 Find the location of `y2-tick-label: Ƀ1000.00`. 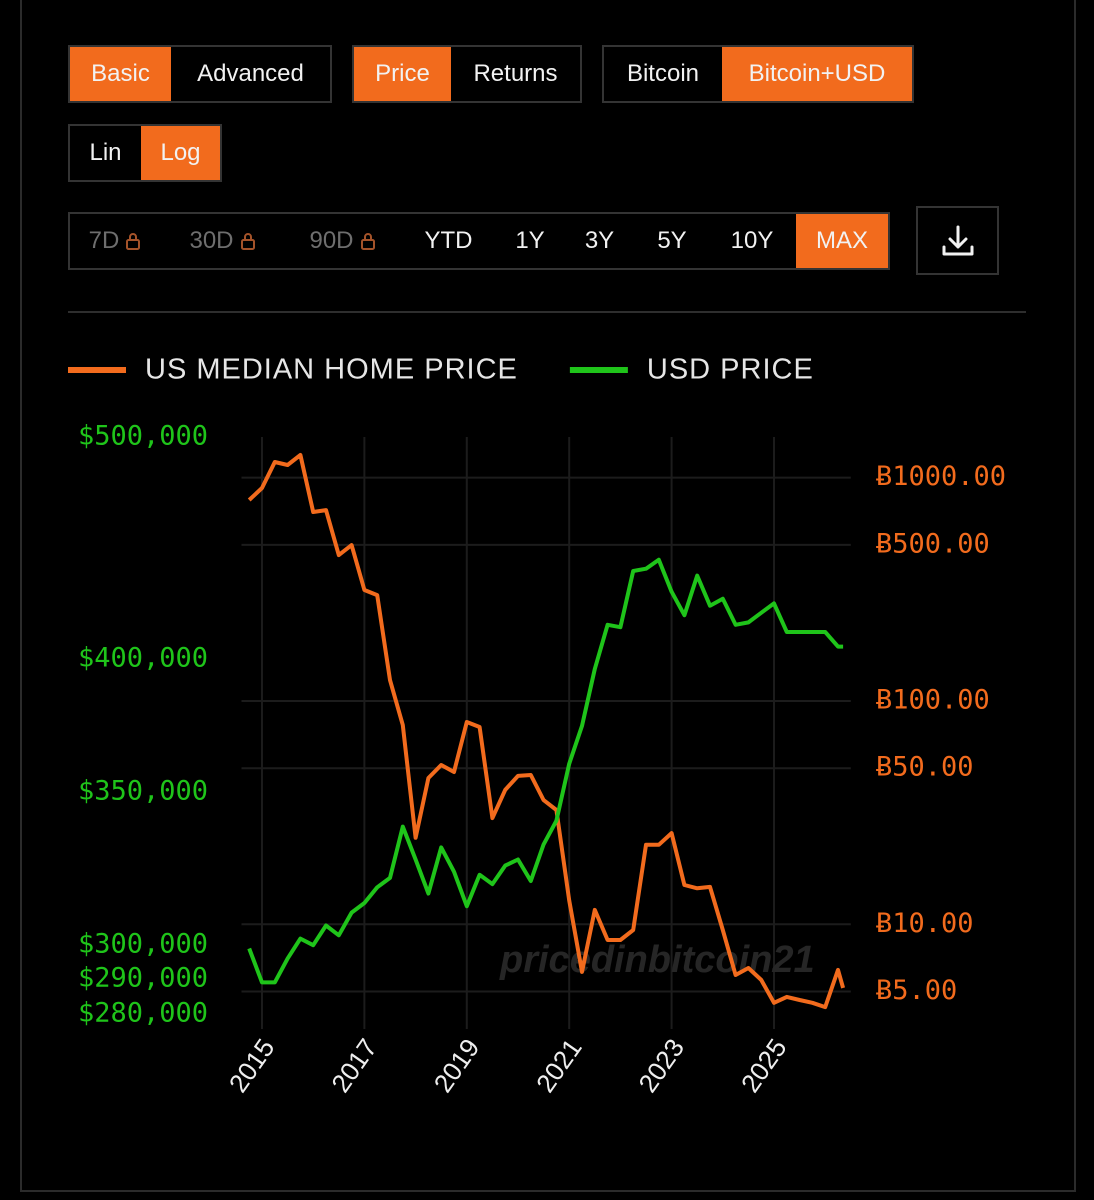

y2-tick-label: Ƀ1000.00 is located at coordinates (941, 476).